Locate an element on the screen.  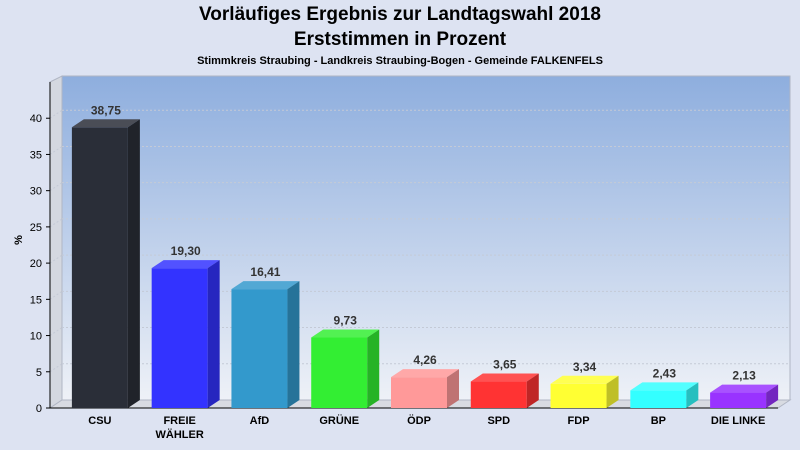
y-tick-label: 10 is located at coordinates (36, 337).